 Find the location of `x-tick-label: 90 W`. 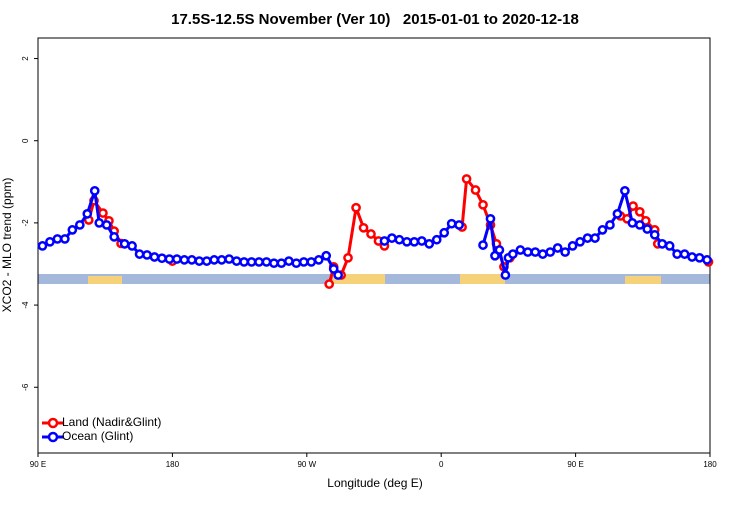

x-tick-label: 90 W is located at coordinates (306, 464).